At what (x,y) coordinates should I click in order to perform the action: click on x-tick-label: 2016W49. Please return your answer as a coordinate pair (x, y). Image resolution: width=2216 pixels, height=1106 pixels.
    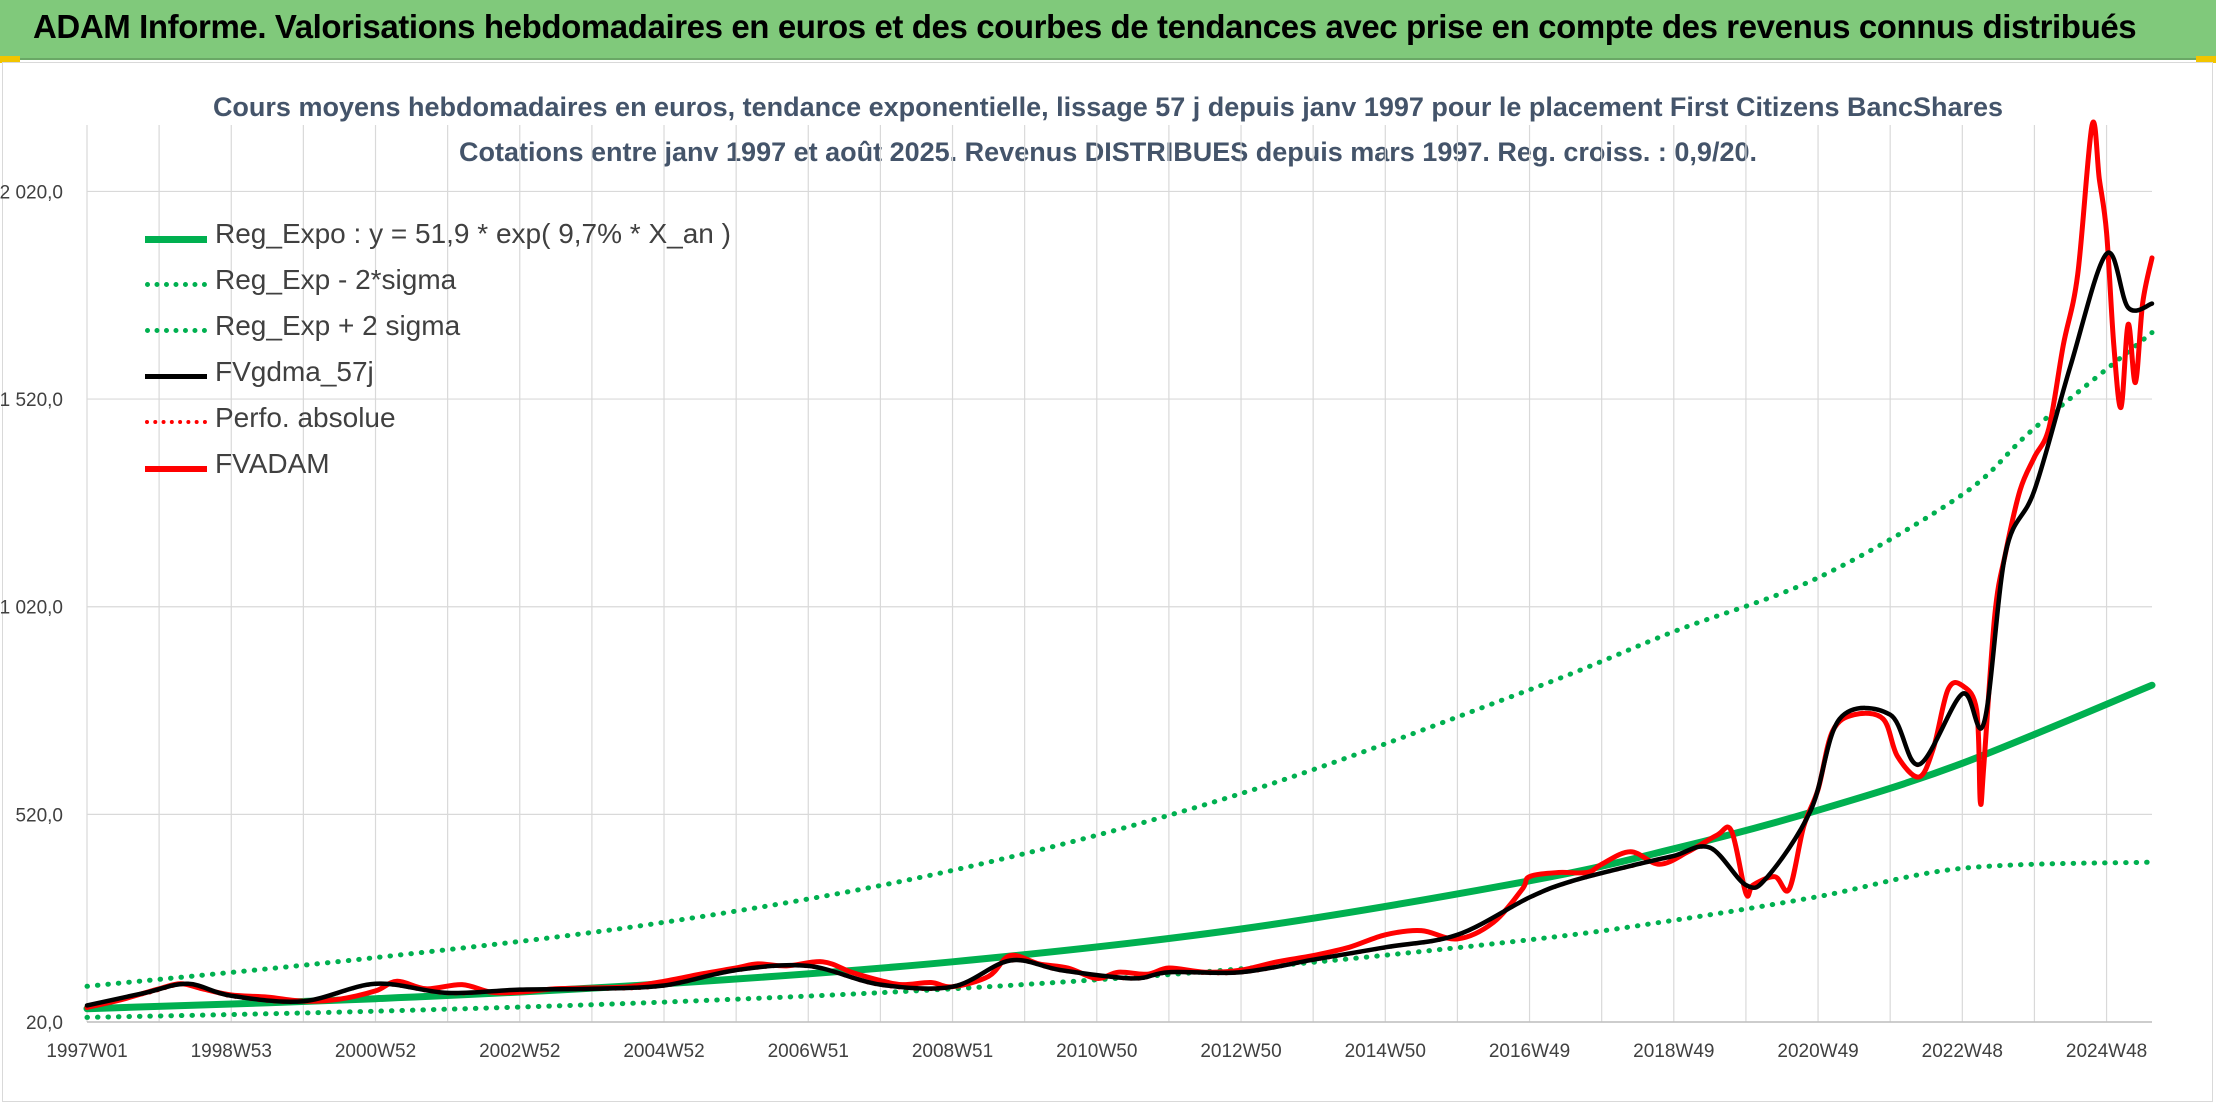
    Looking at the image, I should click on (1529, 1051).